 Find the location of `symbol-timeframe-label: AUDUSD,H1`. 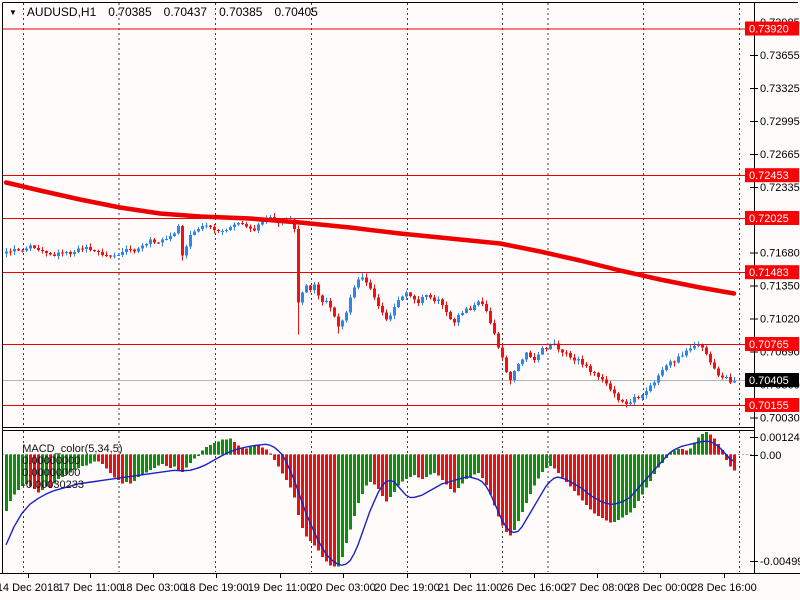

symbol-timeframe-label: AUDUSD,H1 is located at coordinates (61, 12).